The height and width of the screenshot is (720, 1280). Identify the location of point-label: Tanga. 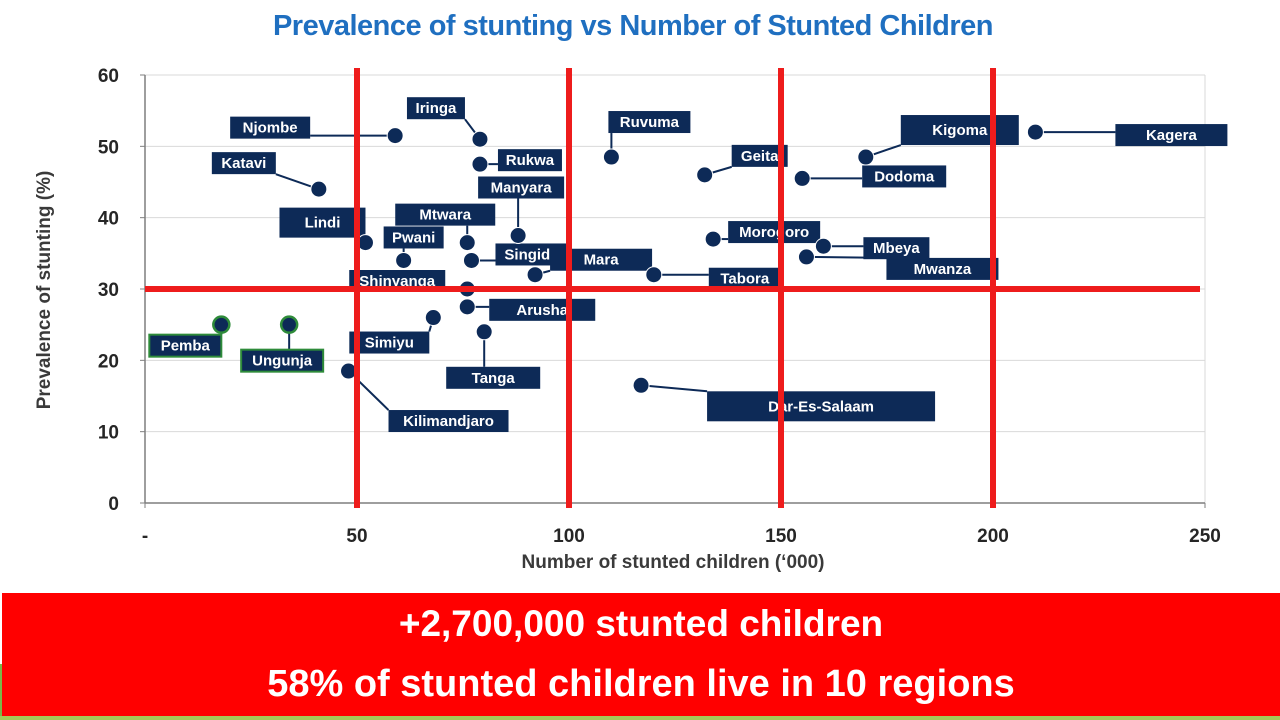
(494, 378).